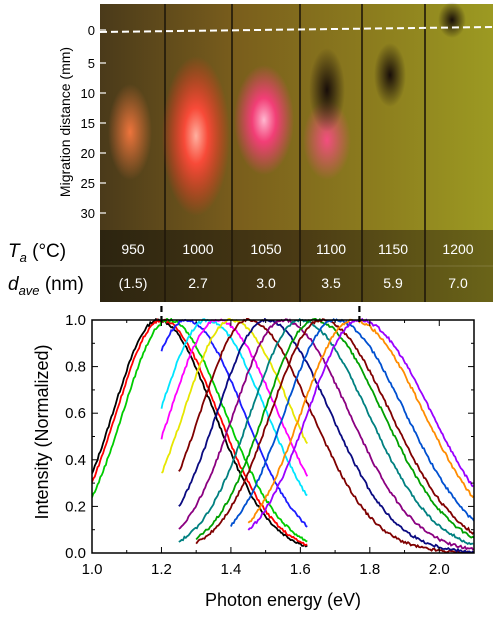 The height and width of the screenshot is (622, 493). I want to click on dave-value: 5.9, so click(393, 283).